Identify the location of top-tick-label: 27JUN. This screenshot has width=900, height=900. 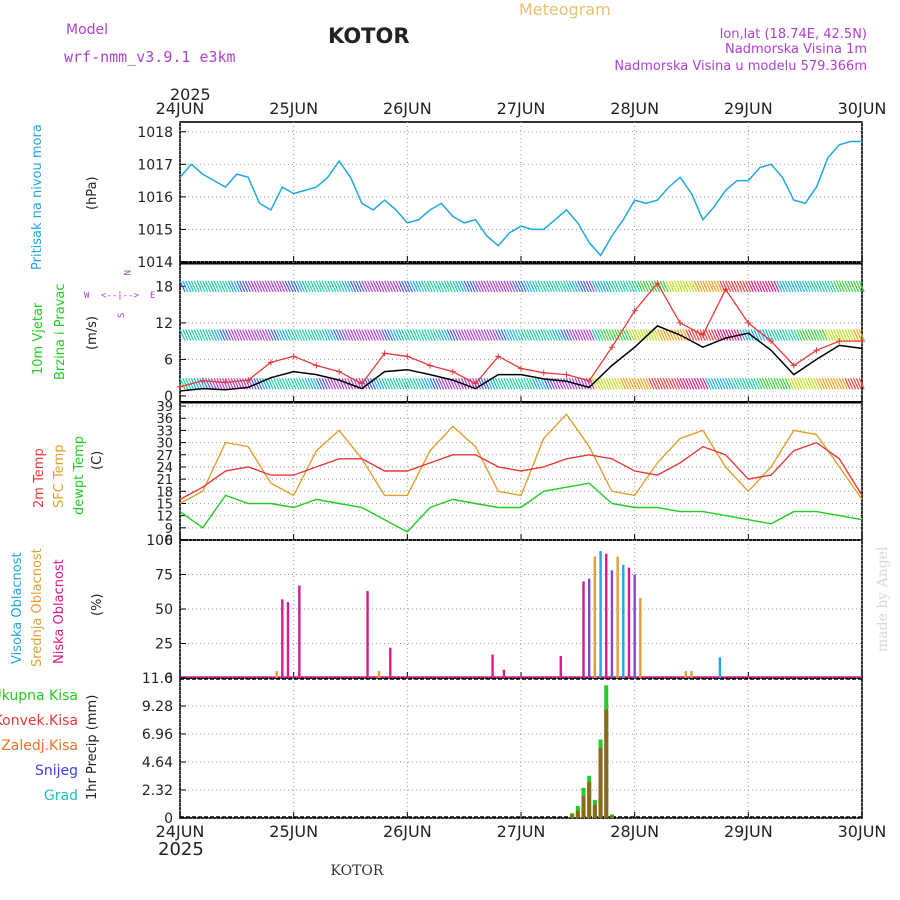
(521, 108).